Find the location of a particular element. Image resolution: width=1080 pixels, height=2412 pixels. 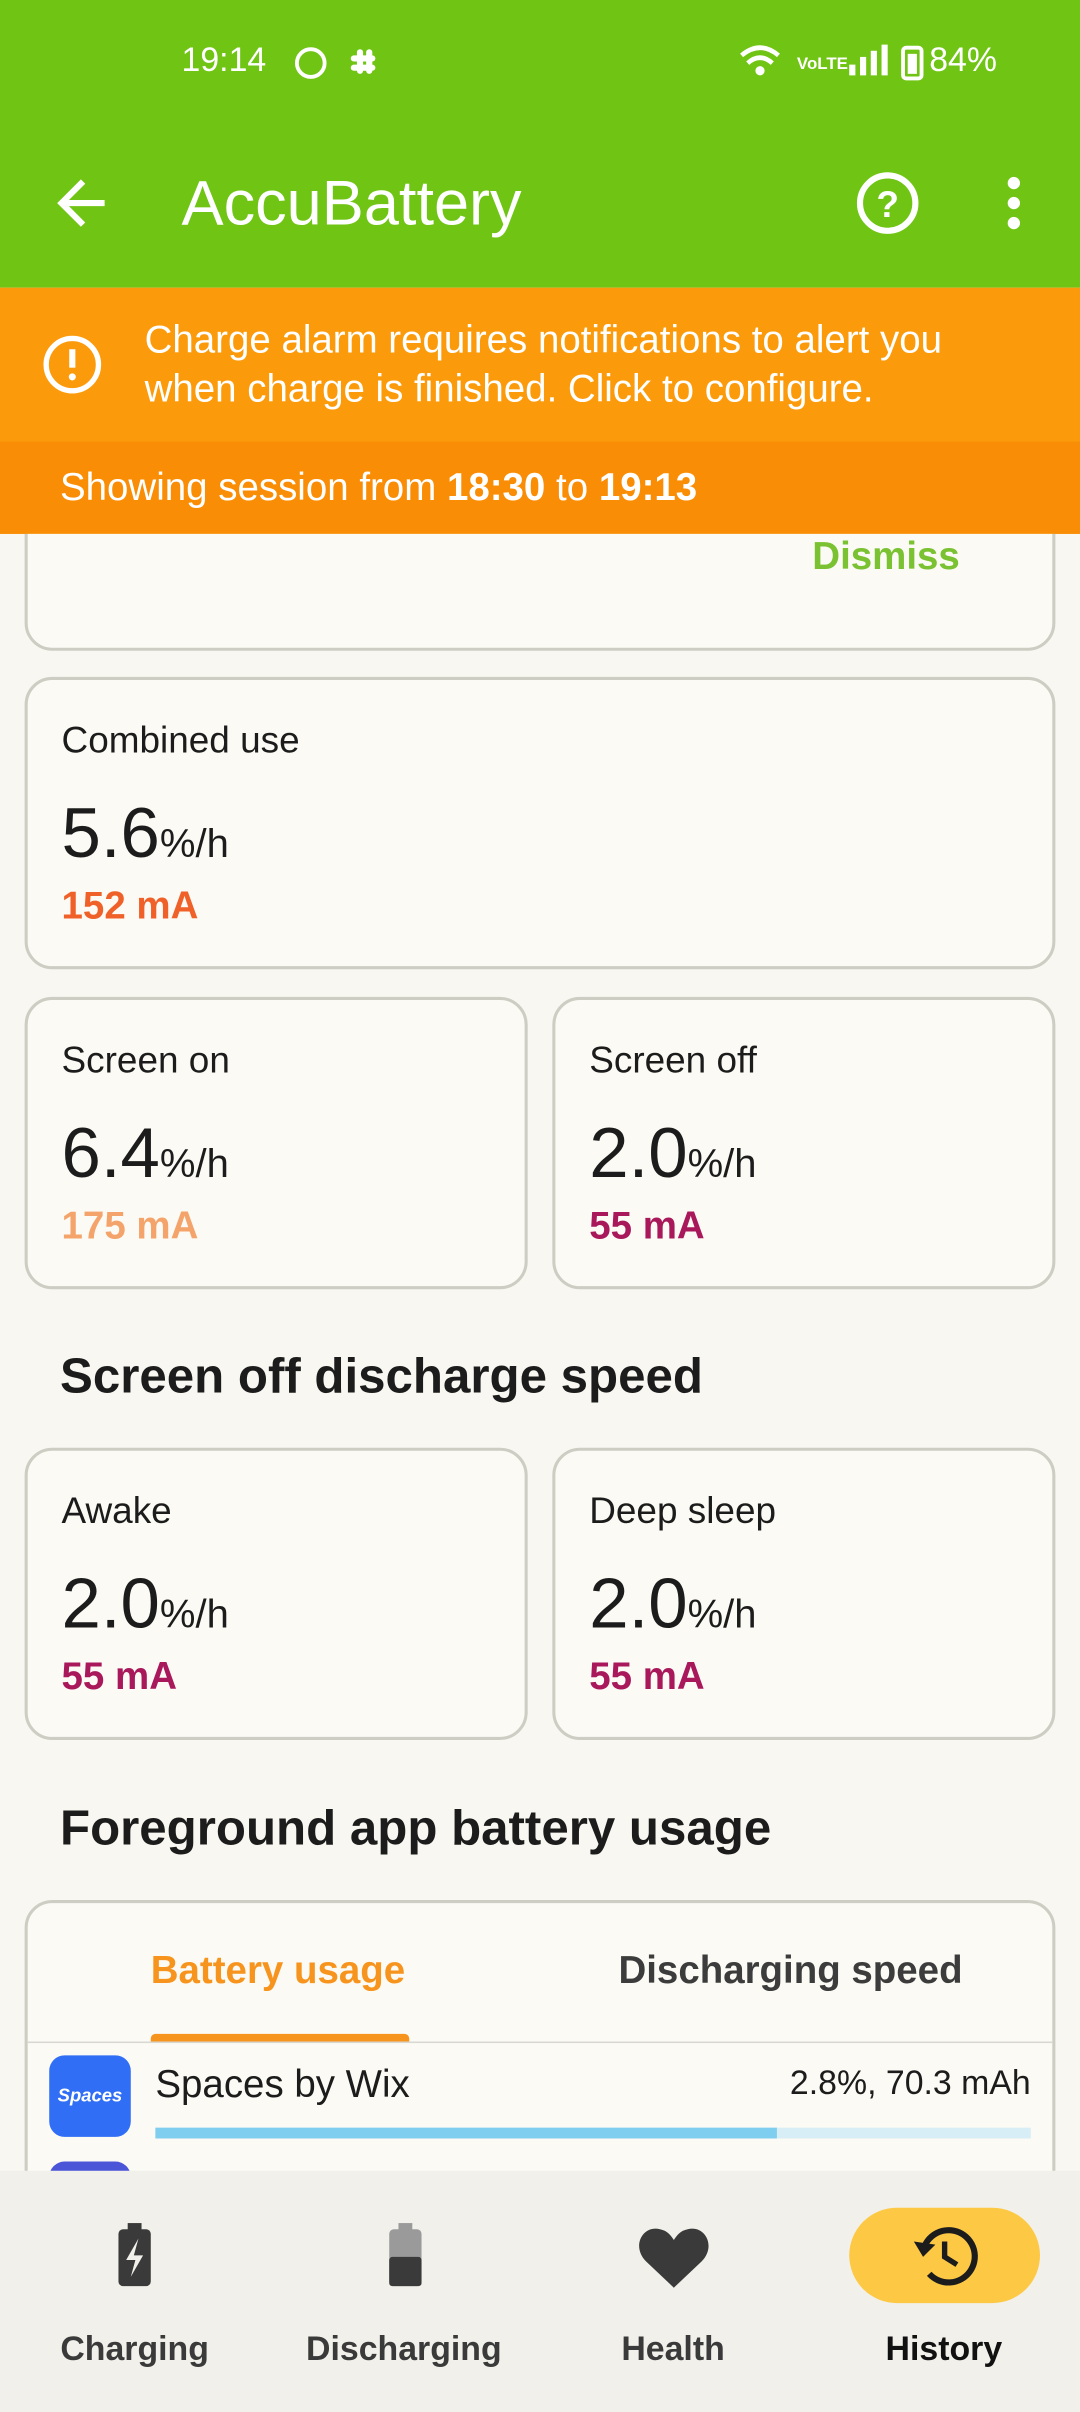

nav-label: History is located at coordinates (944, 2348).